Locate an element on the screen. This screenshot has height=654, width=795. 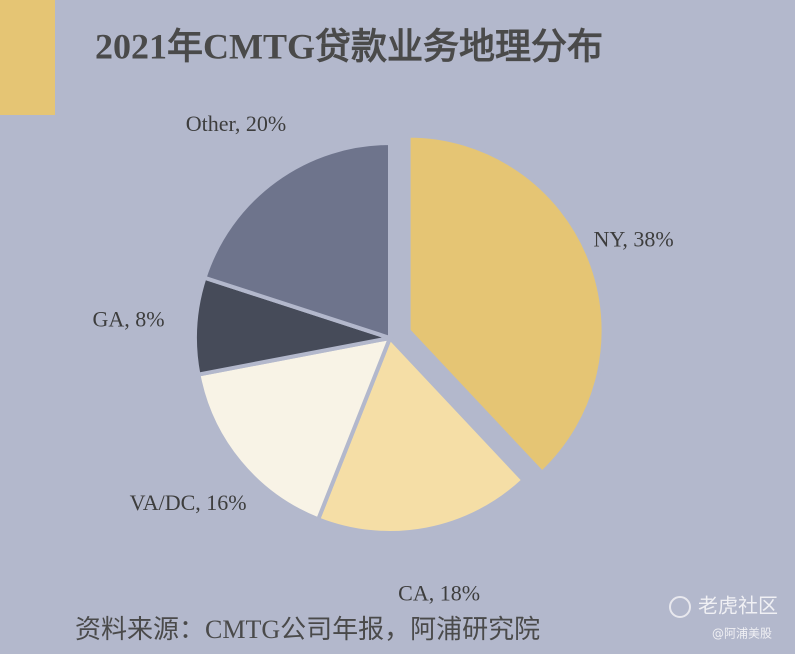
watermark-icon is located at coordinates (680, 607).